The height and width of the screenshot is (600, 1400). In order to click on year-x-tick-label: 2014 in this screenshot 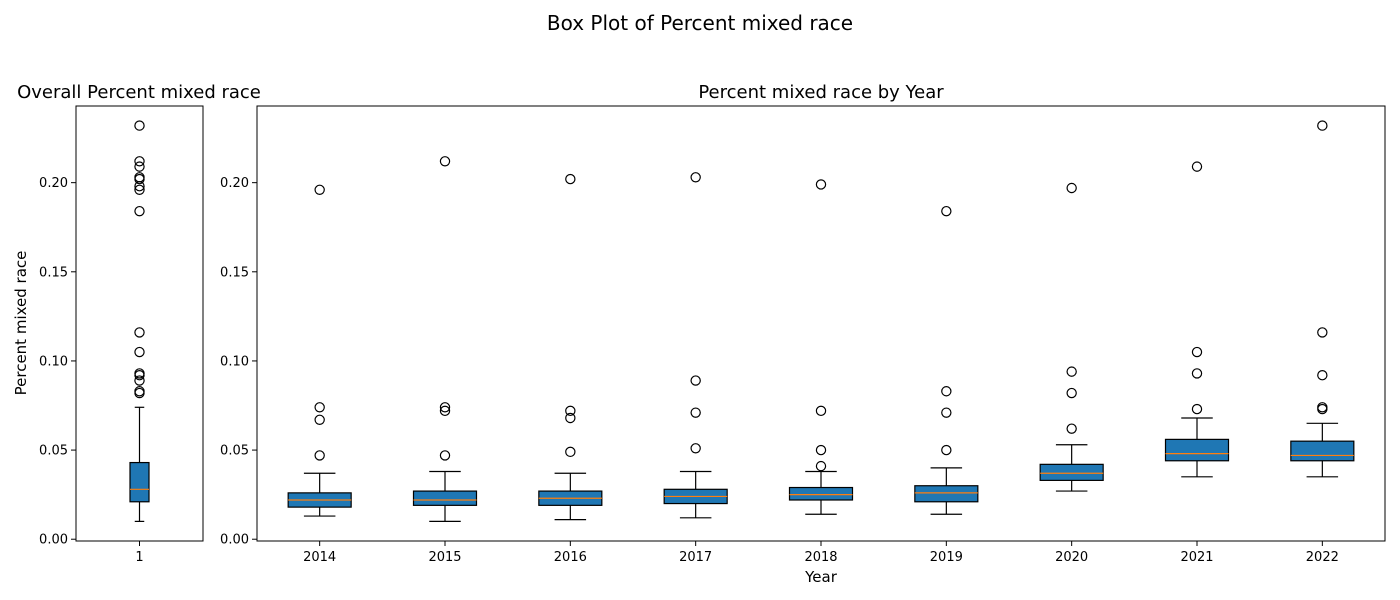, I will do `click(319, 557)`.